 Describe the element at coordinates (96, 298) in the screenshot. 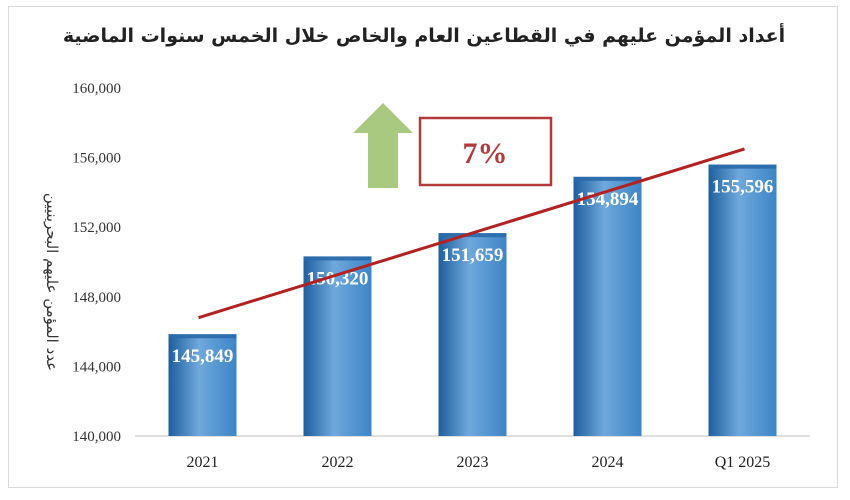

I see `y-tick-label: 148,000` at that location.